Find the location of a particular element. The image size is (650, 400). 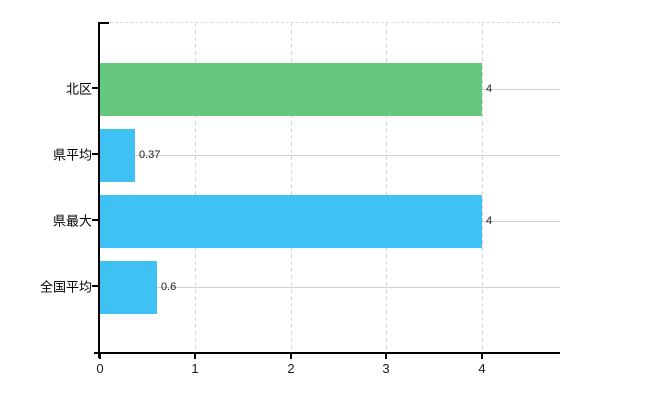

x-axis-tick-label: 4 is located at coordinates (482, 368).